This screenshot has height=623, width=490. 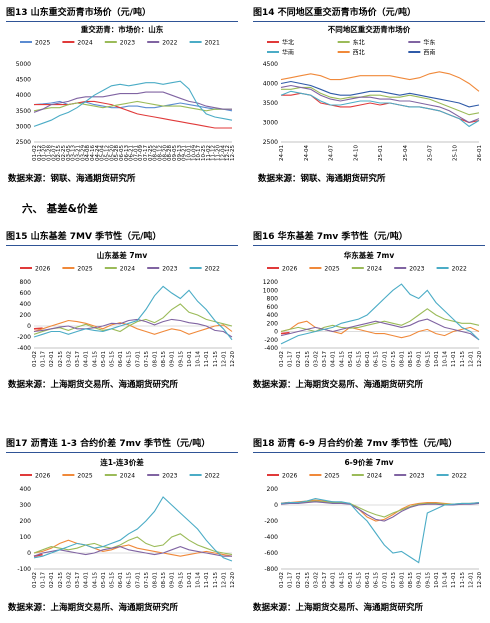 I want to click on legend-label: 2026, so click(x=42, y=269).